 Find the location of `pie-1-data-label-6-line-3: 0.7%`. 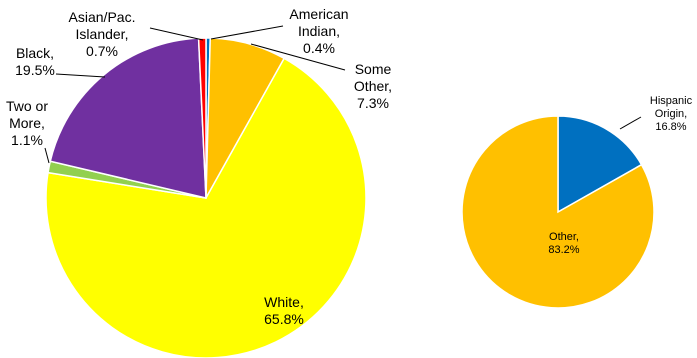

pie-1-data-label-6-line-3: 0.7% is located at coordinates (102, 51).